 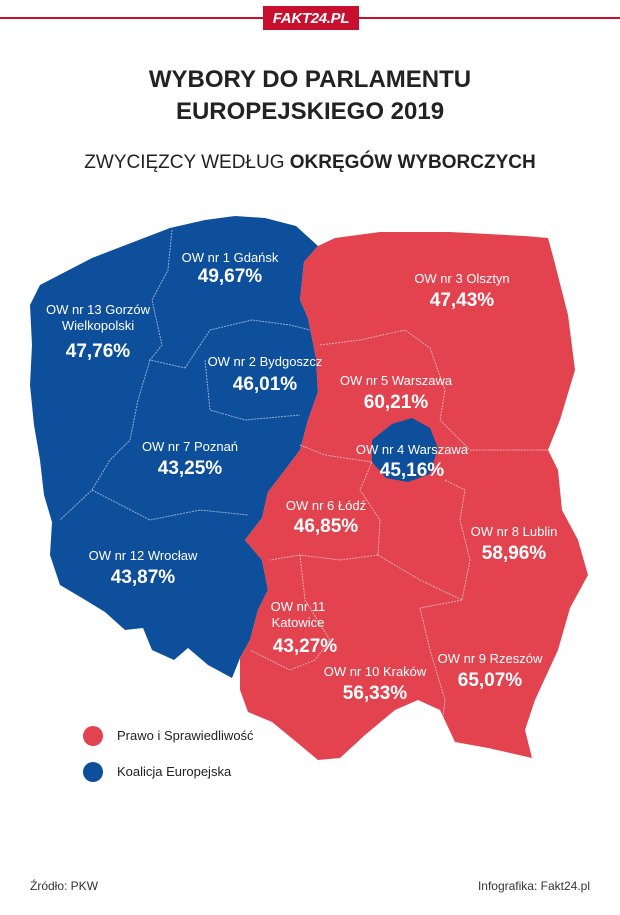 What do you see at coordinates (489, 18) in the screenshot?
I see `header-rule-right` at bounding box center [489, 18].